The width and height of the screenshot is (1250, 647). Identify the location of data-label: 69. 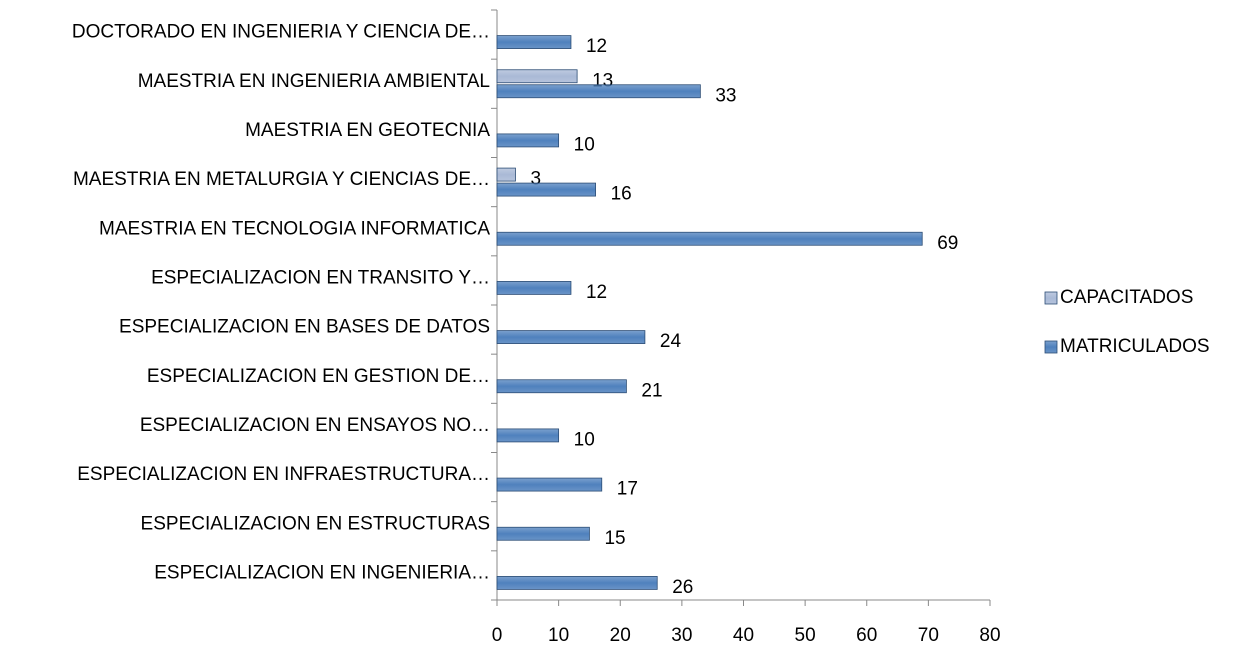
(947, 243).